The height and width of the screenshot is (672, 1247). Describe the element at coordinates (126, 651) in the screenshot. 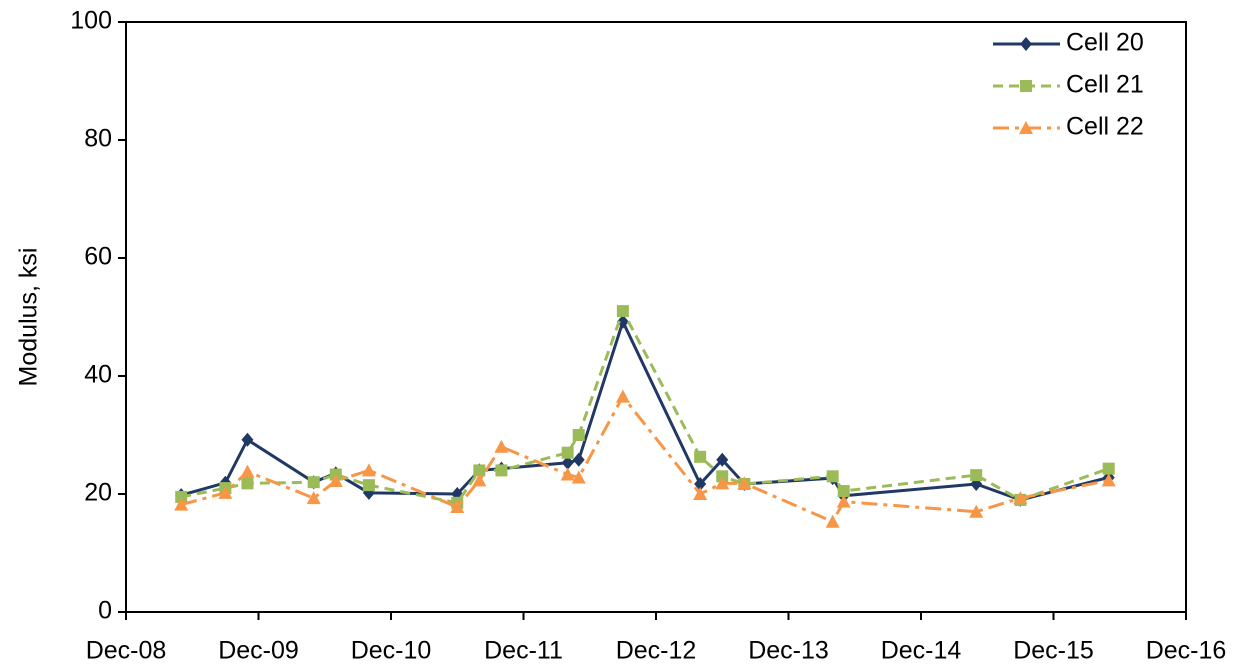

I see `x-tick-label: Dec-08` at that location.